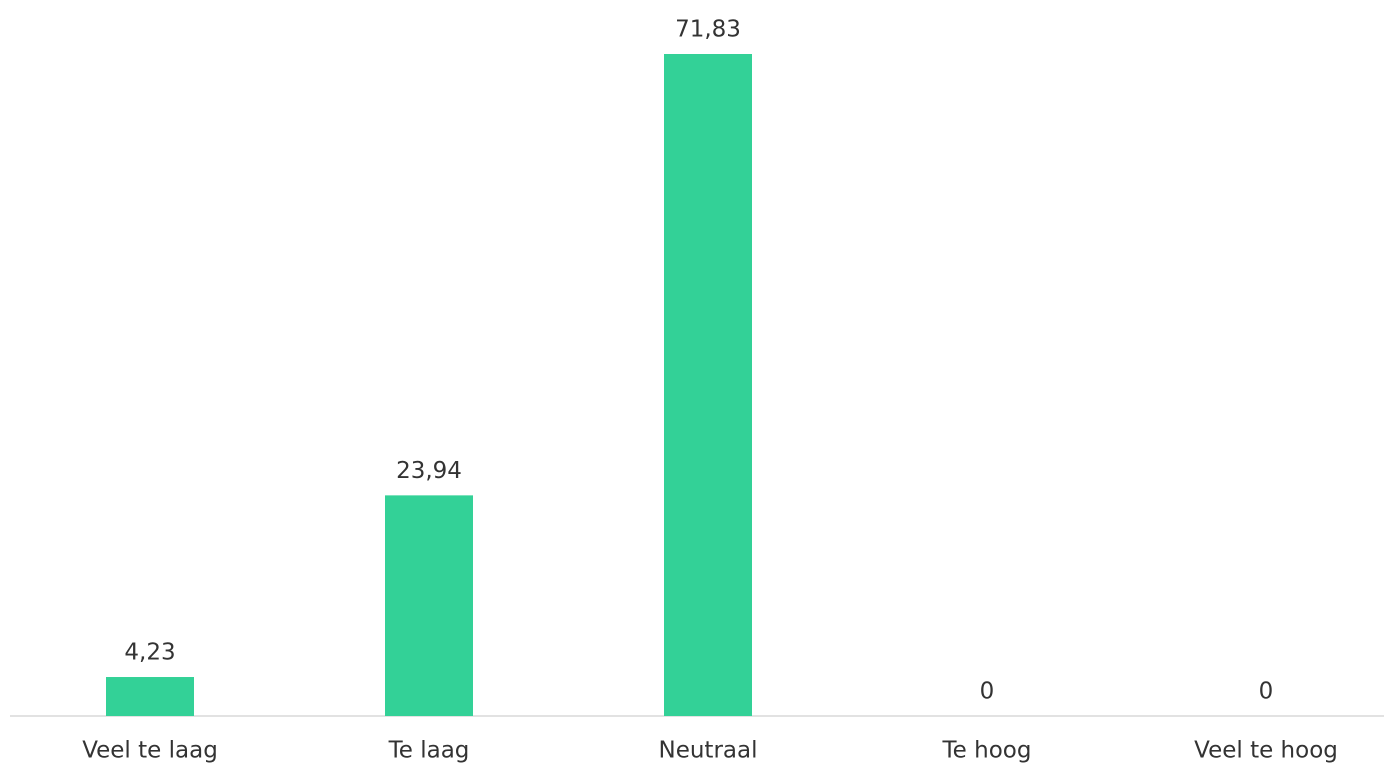  Describe the element at coordinates (149, 653) in the screenshot. I see `value-label: 4,23` at that location.